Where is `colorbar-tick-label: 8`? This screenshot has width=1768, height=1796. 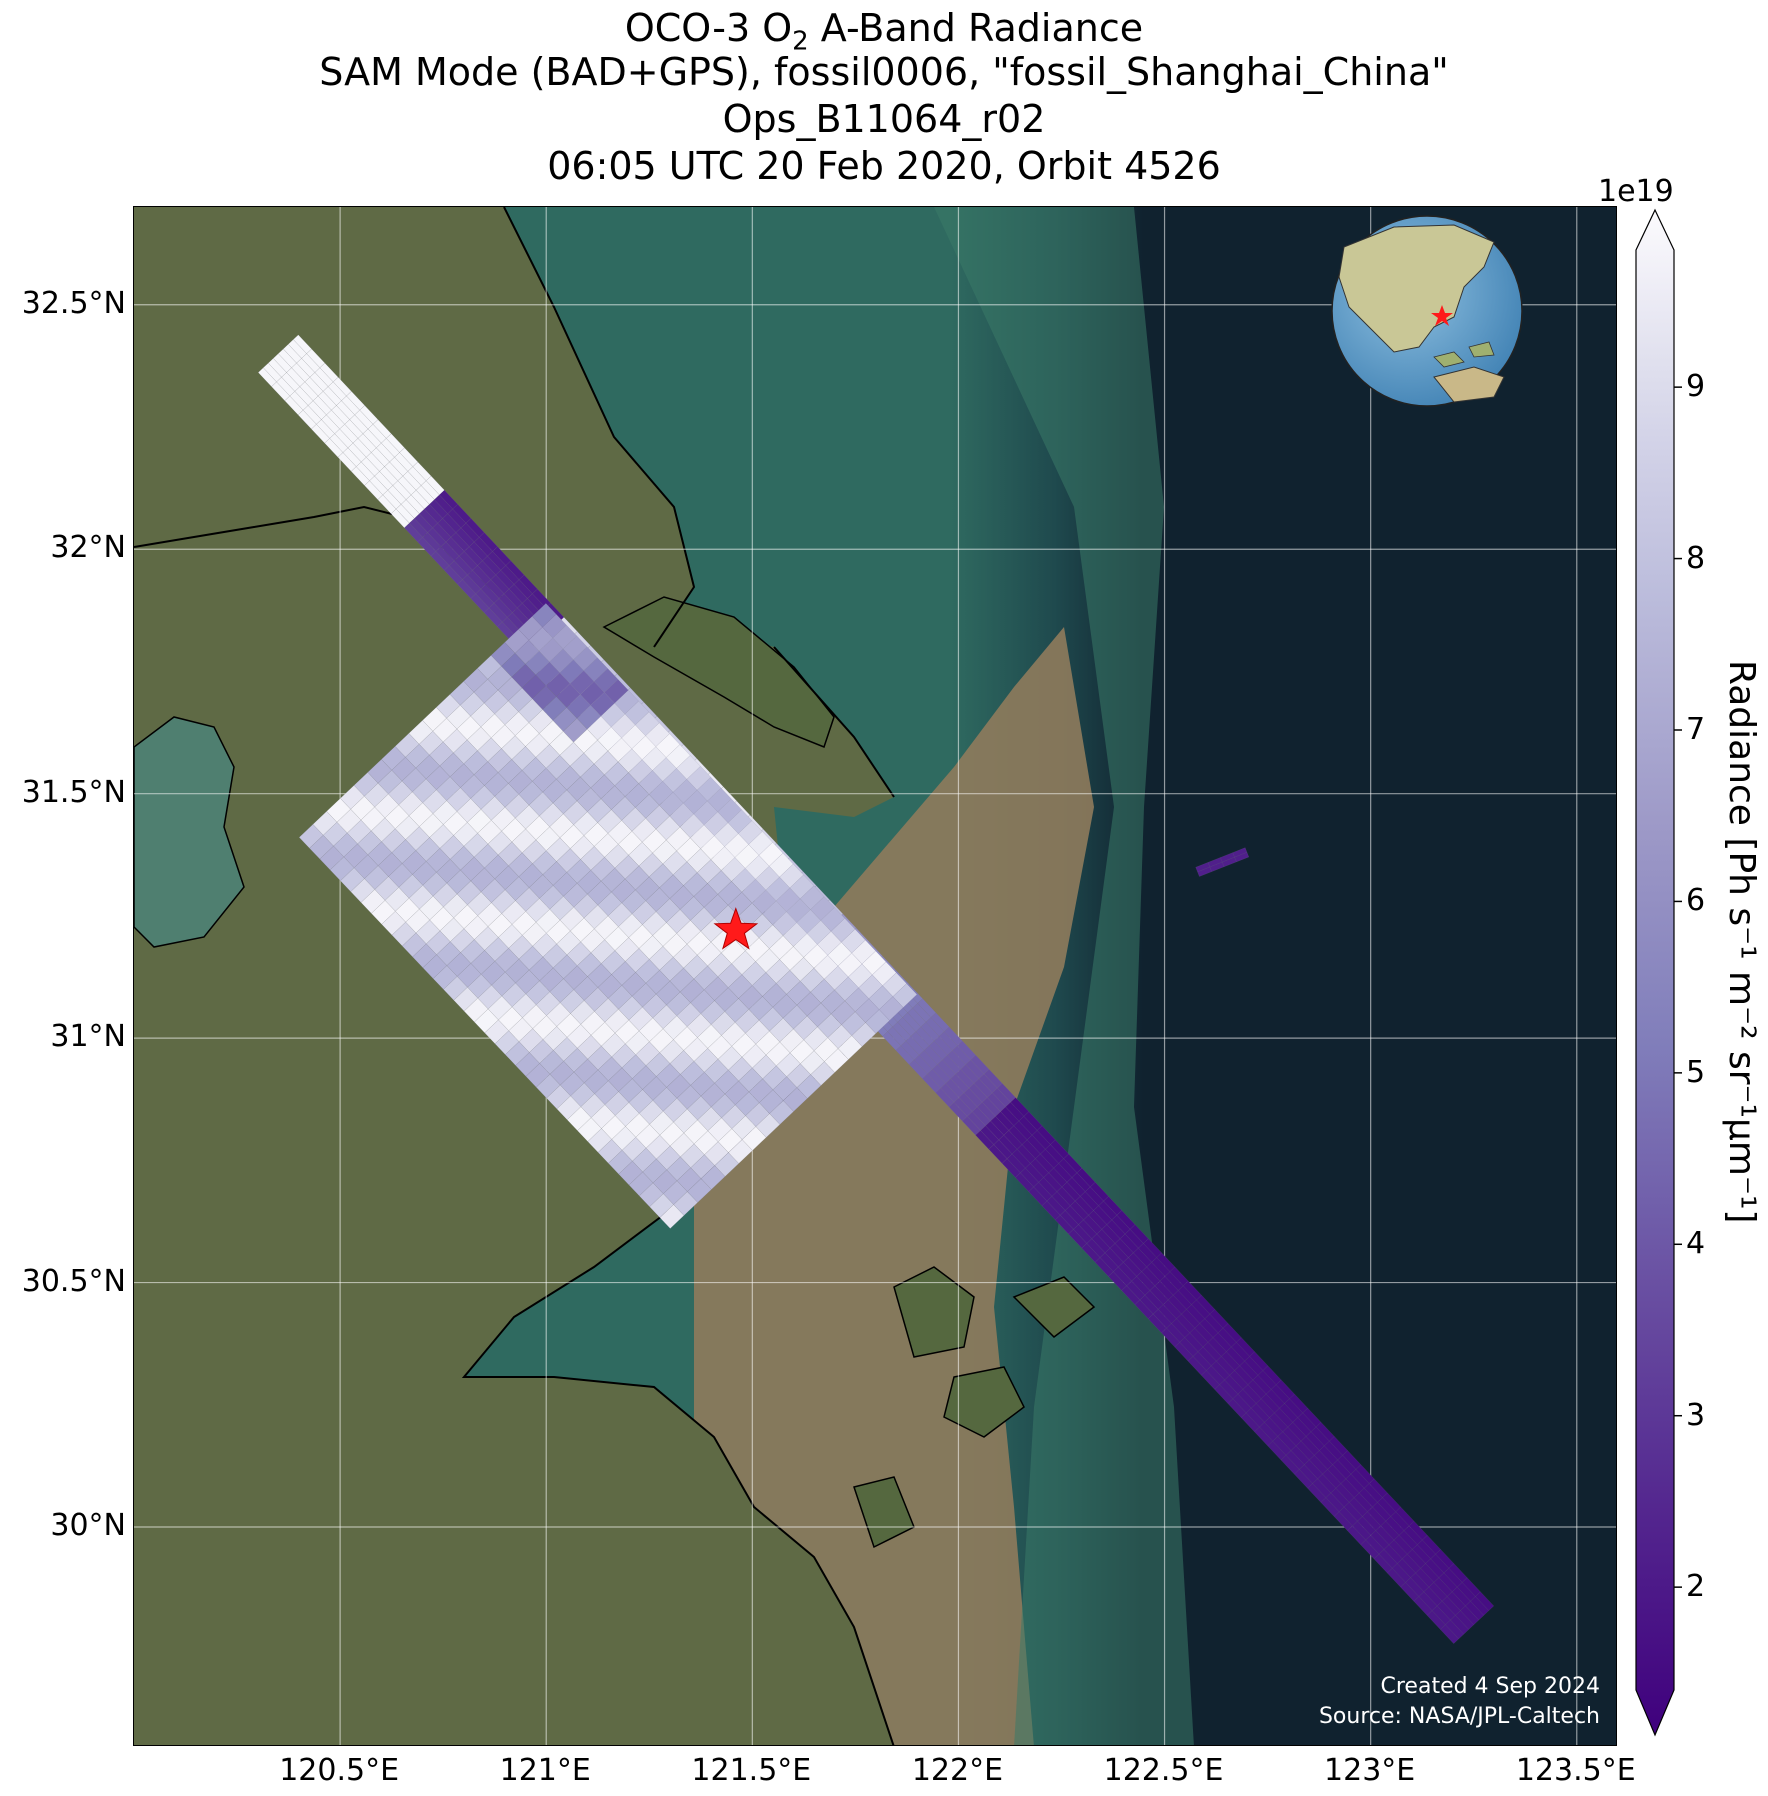
colorbar-tick-label: 8 is located at coordinates (1696, 558).